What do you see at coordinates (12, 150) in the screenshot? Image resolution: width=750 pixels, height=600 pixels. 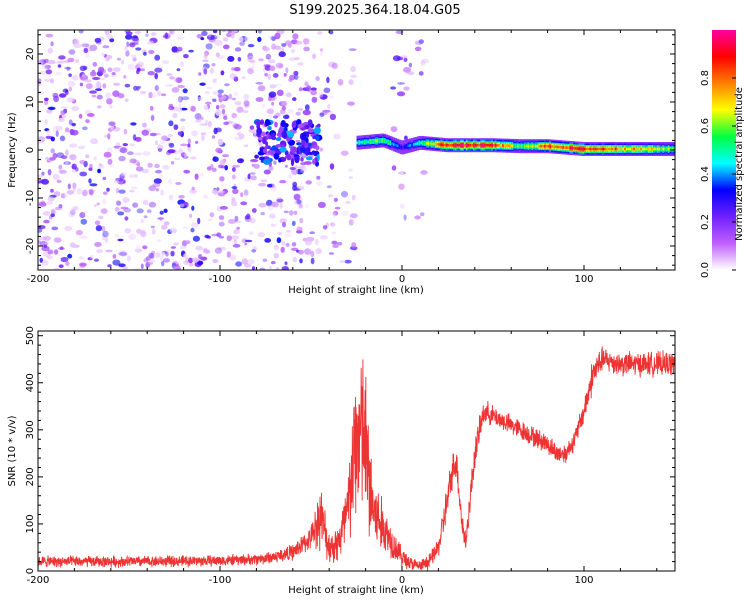 I see `spectrogram-y-axis-label: Frequency (Hz)` at bounding box center [12, 150].